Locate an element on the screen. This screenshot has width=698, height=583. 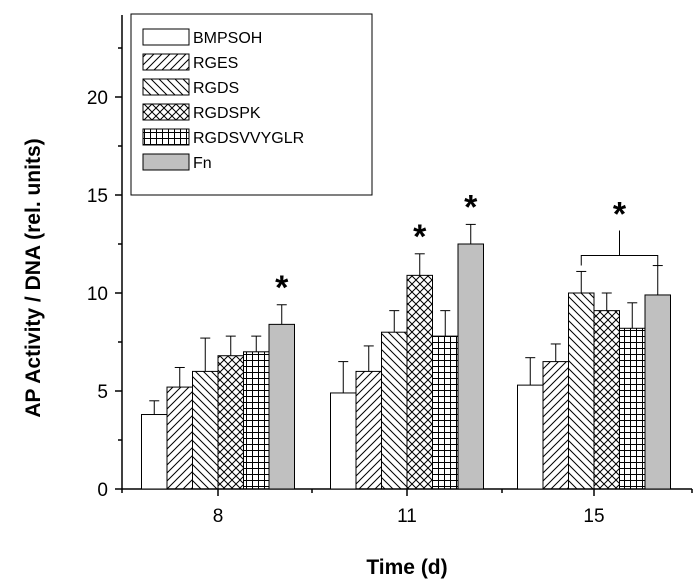
y-tick-label: 5 is located at coordinates (102, 392).